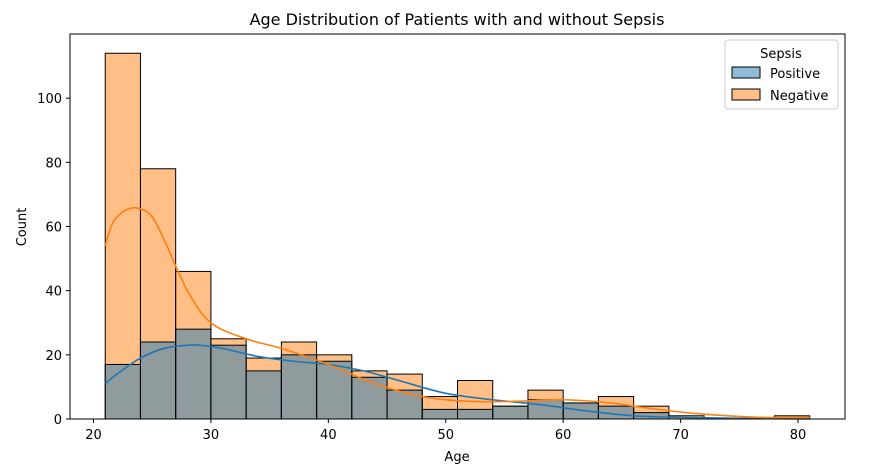 The image size is (893, 475). I want to click on legend: Sepsis Positive Negative, so click(781, 74).